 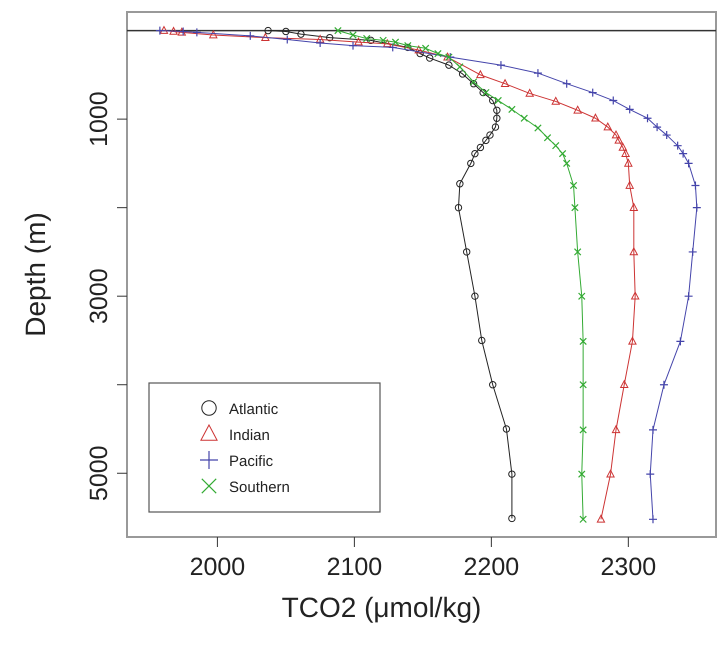 What do you see at coordinates (251, 461) in the screenshot?
I see `legend-label: Pacific` at bounding box center [251, 461].